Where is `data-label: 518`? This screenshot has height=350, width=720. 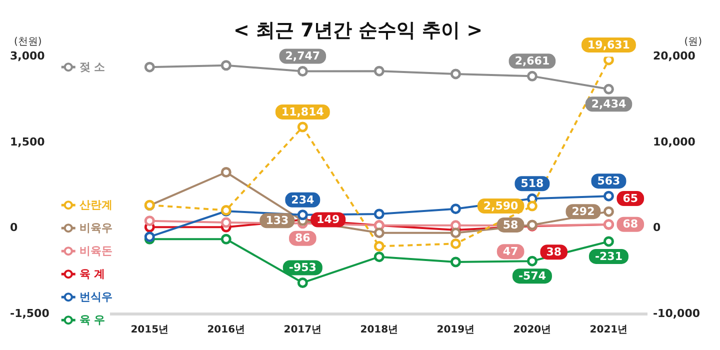 data-label: 518 is located at coordinates (532, 183).